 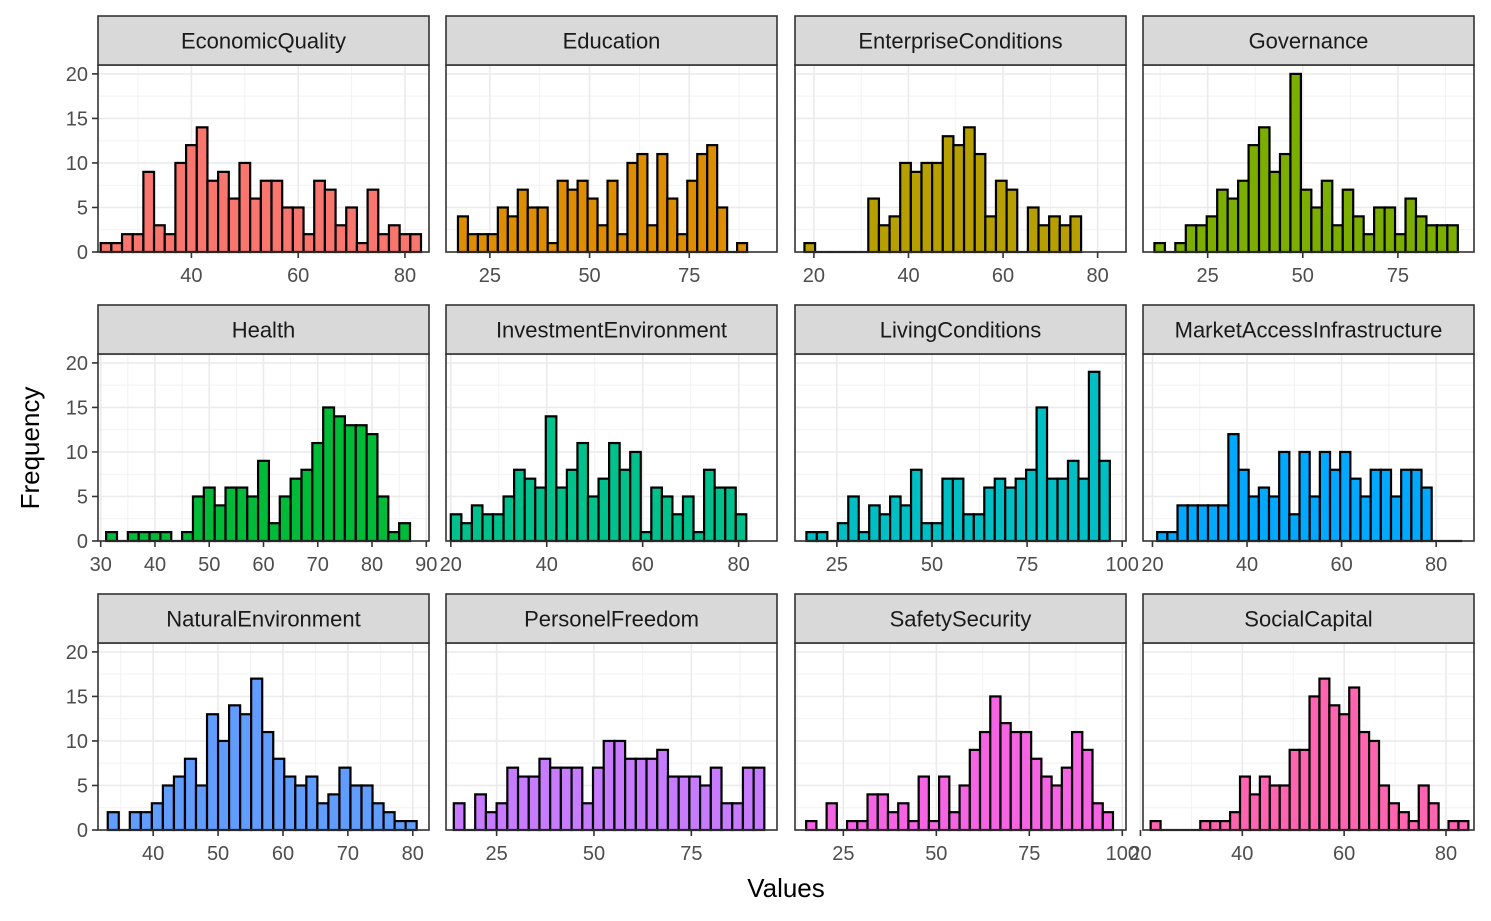 What do you see at coordinates (609, 440) in the screenshot?
I see `facet-InvestmentEnvironment: InvestmentEnvironment 20 40 60 80` at bounding box center [609, 440].